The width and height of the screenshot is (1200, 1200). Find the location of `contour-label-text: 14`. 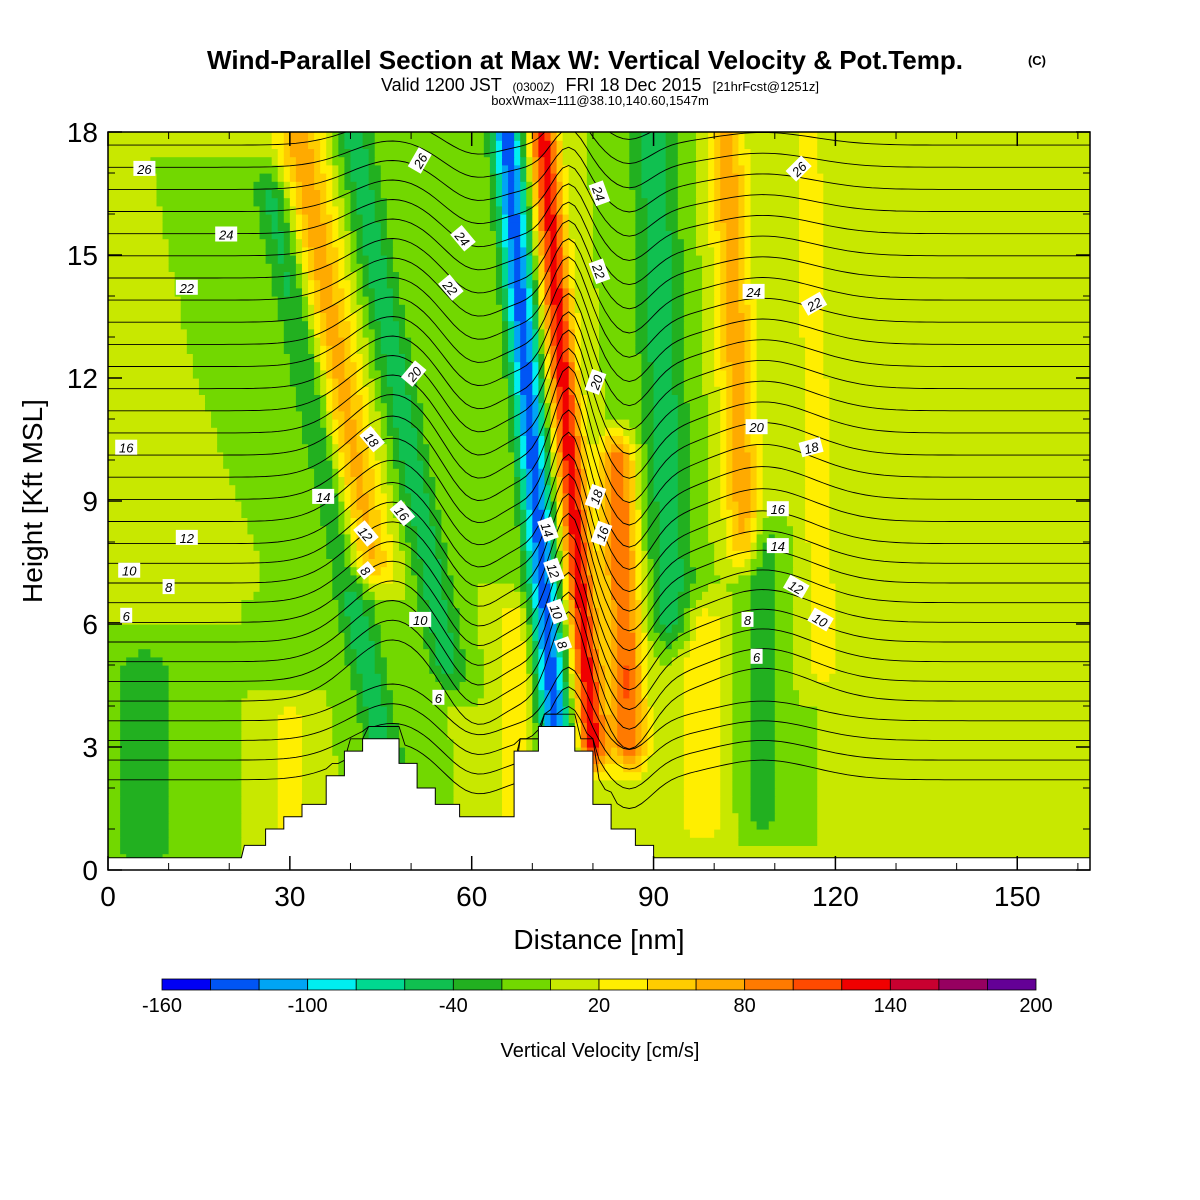

contour-label-text: 14 is located at coordinates (547, 530).